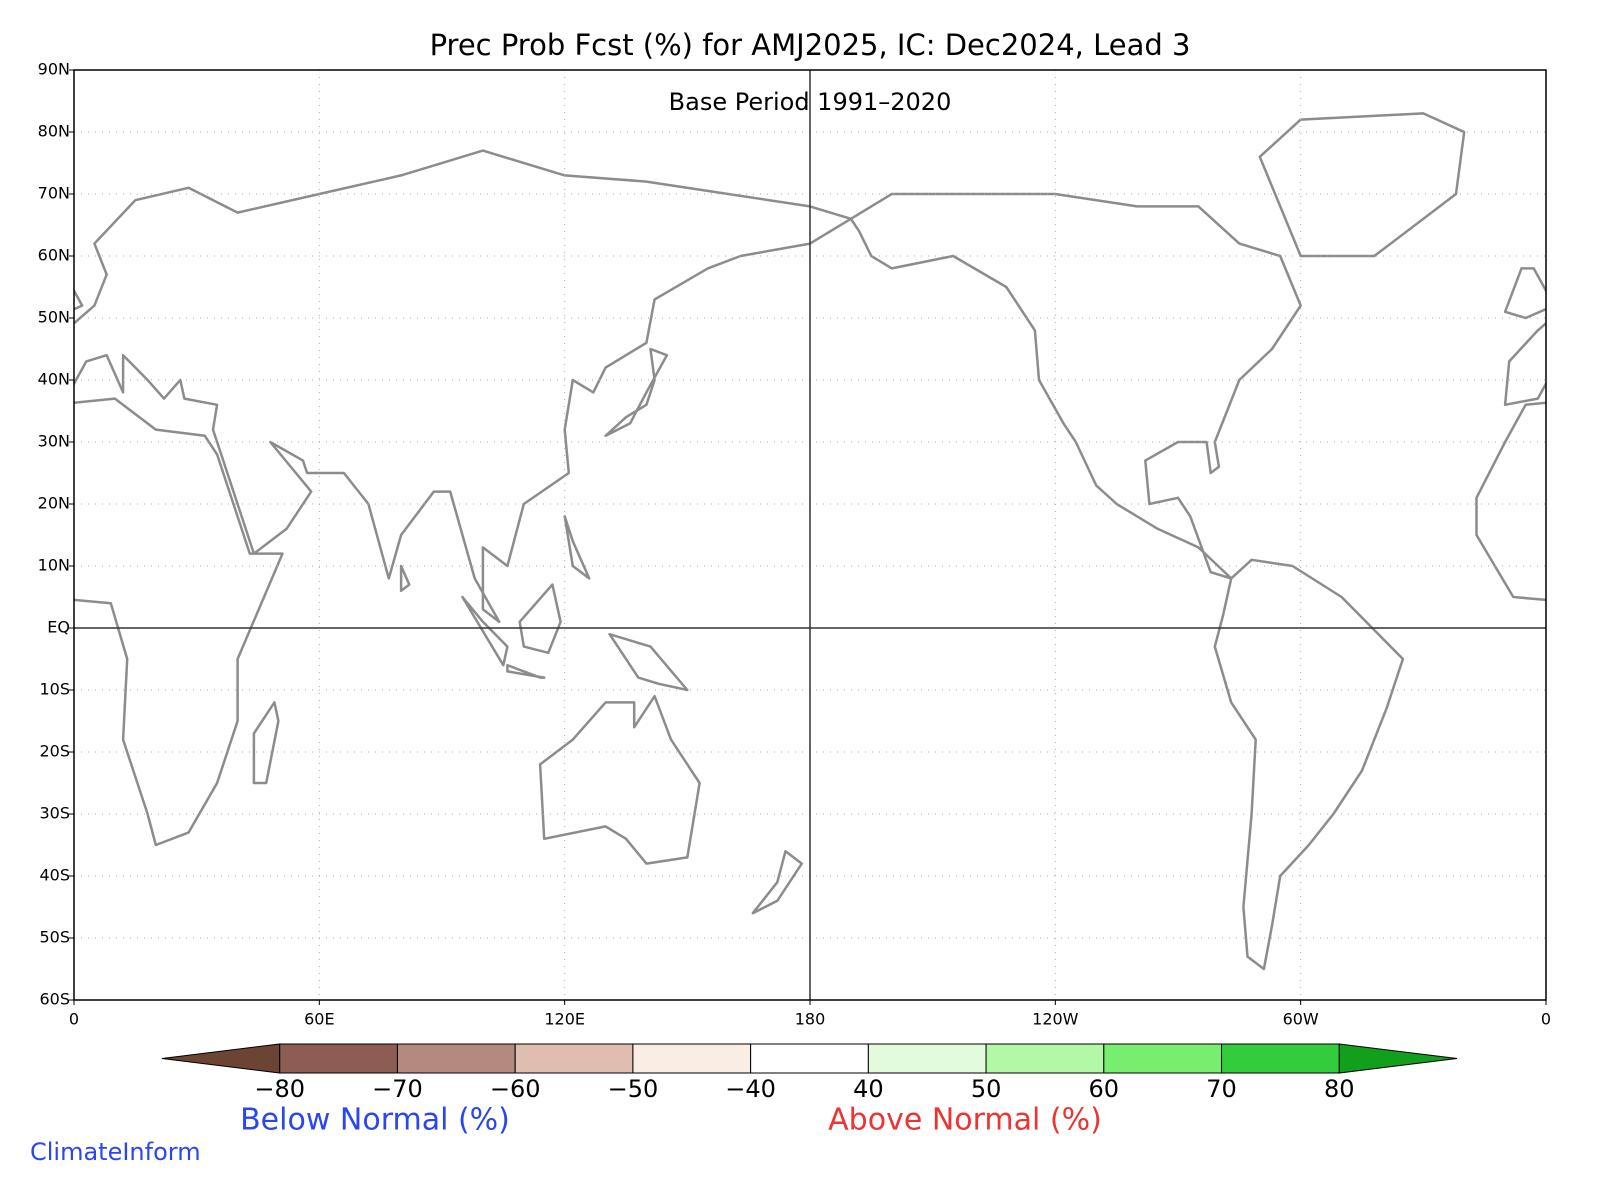 The height and width of the screenshot is (1200, 1600). What do you see at coordinates (58, 627) in the screenshot?
I see `y-tick-label: EQ` at bounding box center [58, 627].